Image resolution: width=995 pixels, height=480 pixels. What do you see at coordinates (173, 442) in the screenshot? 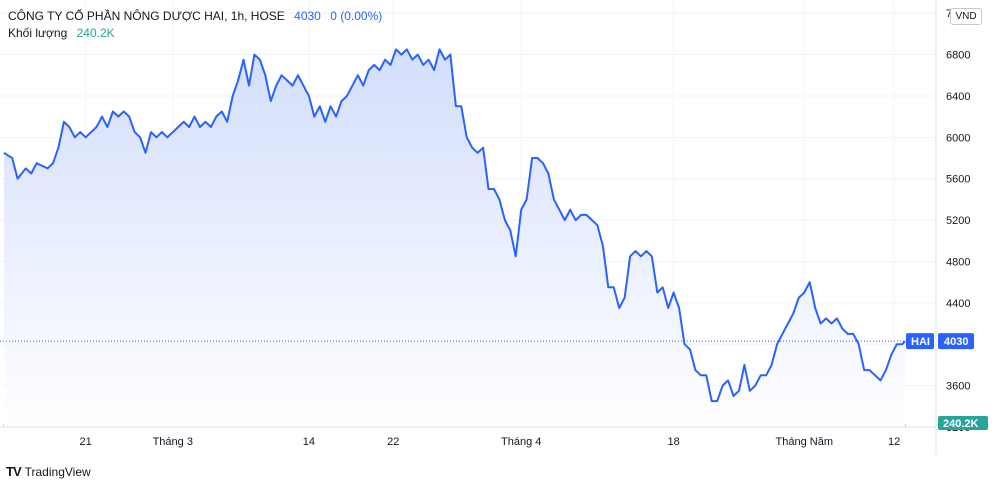
I see `time-tick-label: Tháng 3` at bounding box center [173, 442].